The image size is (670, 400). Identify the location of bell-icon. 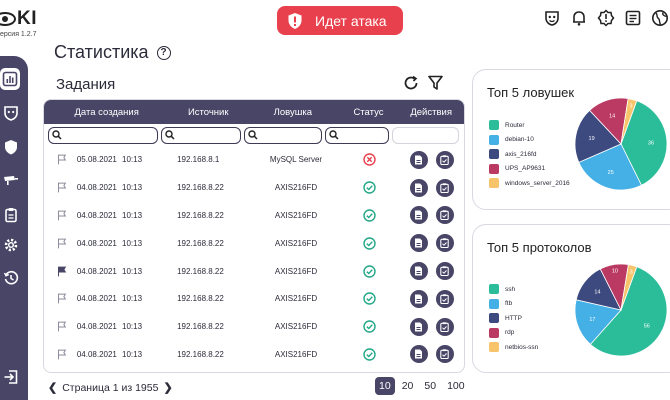
(579, 18).